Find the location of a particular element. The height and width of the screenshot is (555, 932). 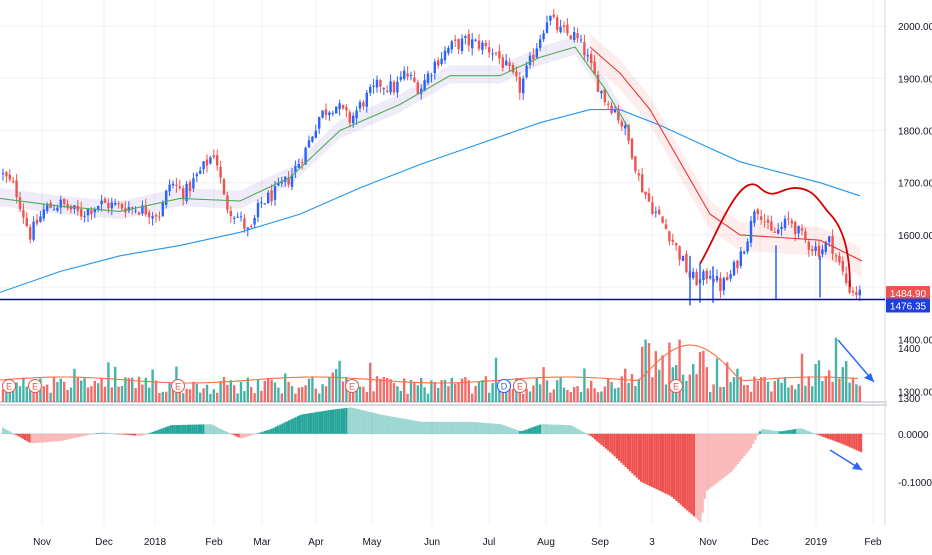

time-tick-label: Feb is located at coordinates (214, 542).